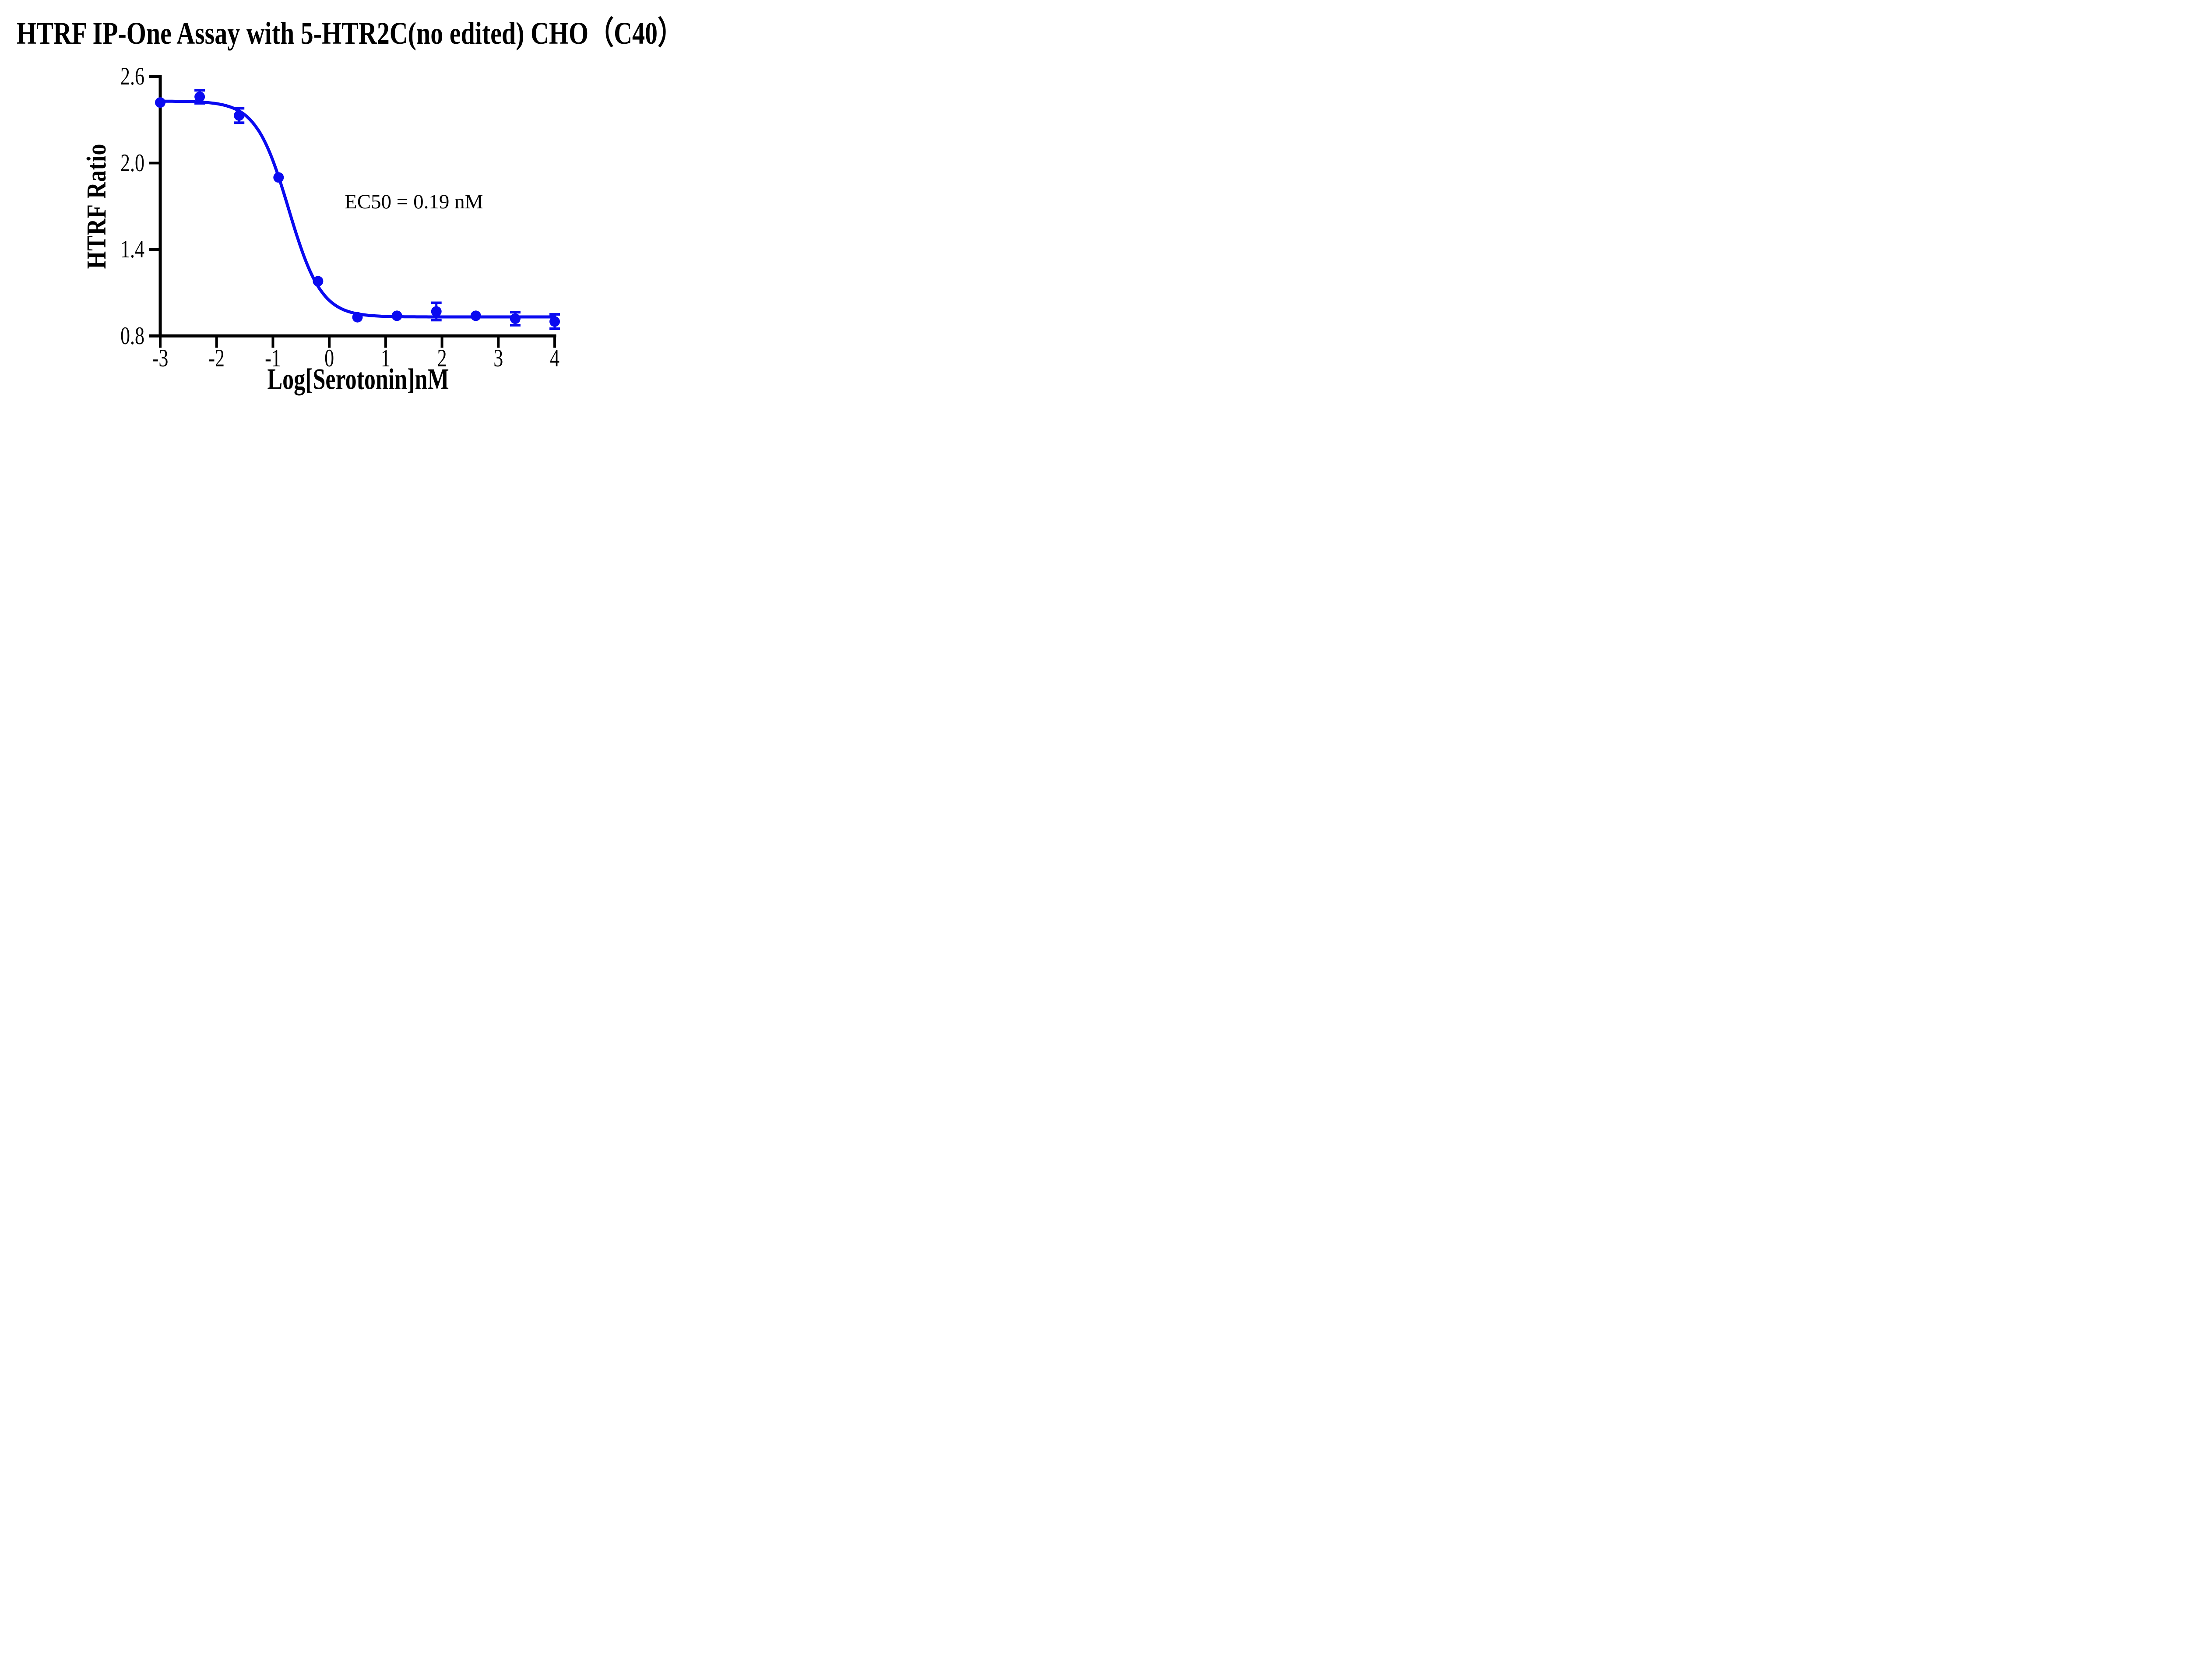 This screenshot has height=1680, width=2189. What do you see at coordinates (358, 379) in the screenshot?
I see `x-axis-title: Log[Serotonin]nM` at bounding box center [358, 379].